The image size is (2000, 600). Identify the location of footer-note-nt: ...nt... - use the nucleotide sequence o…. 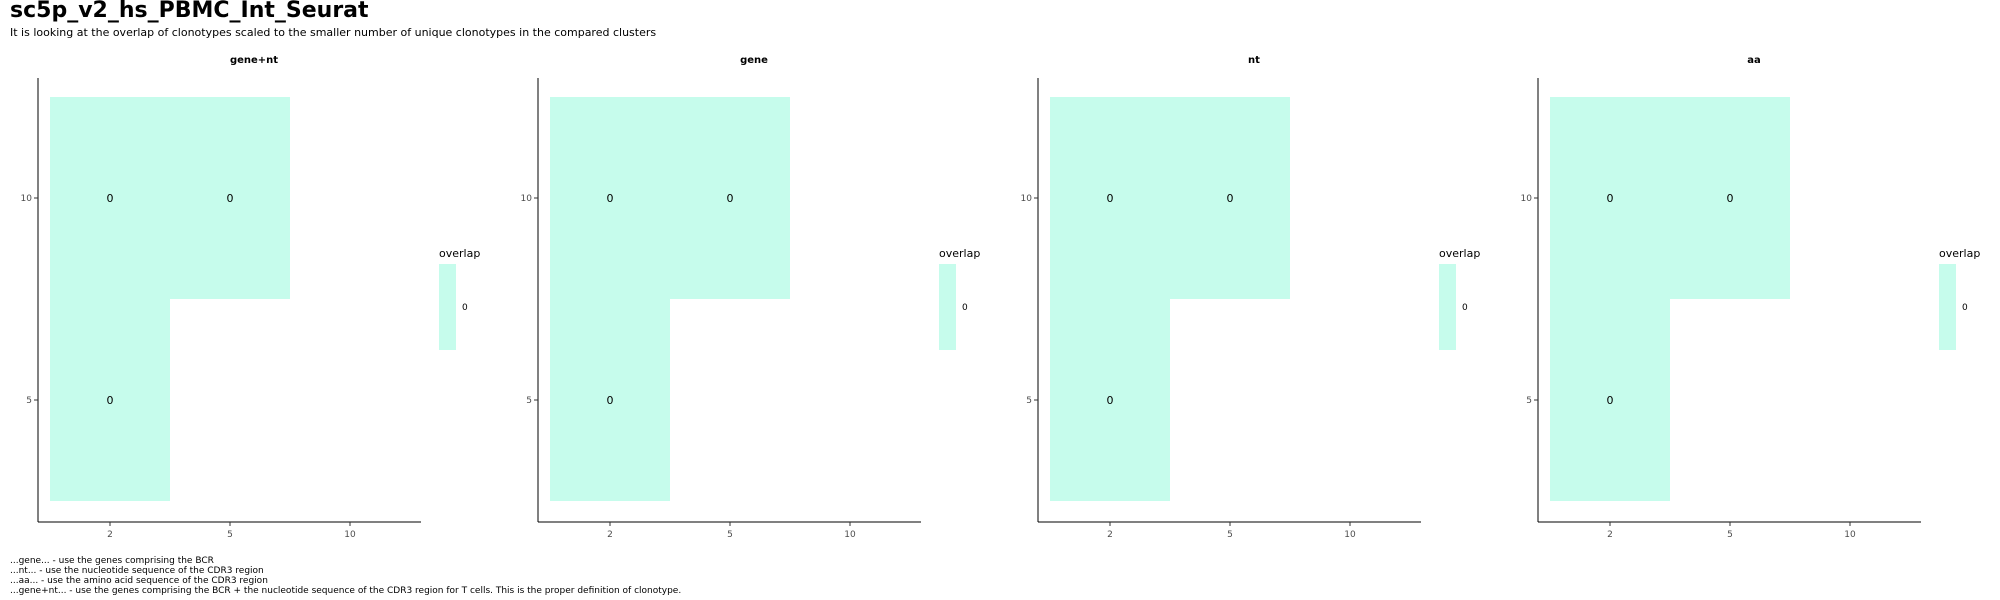
(137, 571).